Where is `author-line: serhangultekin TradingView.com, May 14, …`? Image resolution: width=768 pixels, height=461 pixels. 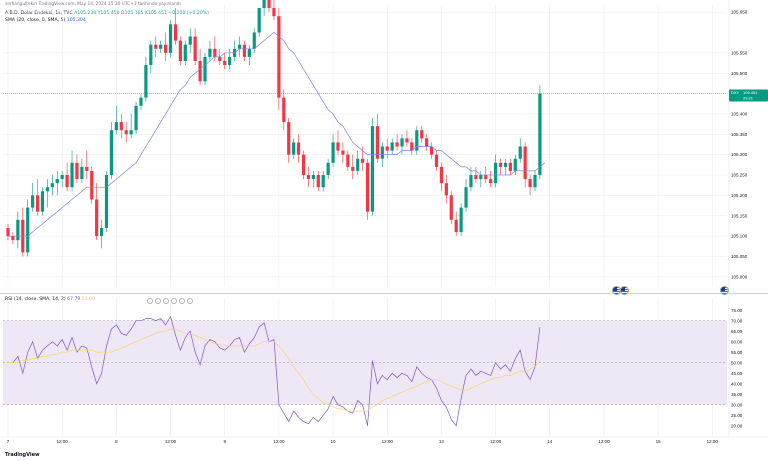
author-line: serhangultekin TradingView.com, May 14, … is located at coordinates (93, 4).